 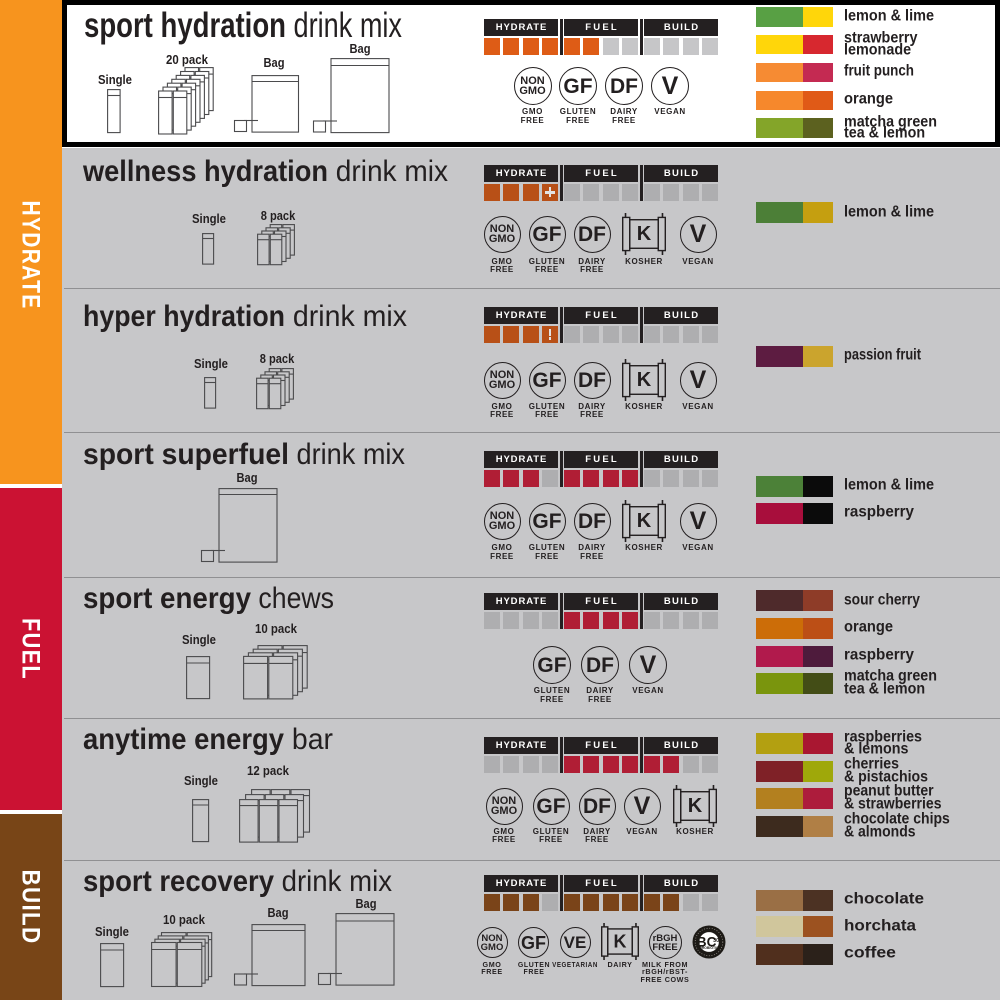 What do you see at coordinates (707, 942) in the screenshot?
I see `svg-text: BC` at bounding box center [707, 942].